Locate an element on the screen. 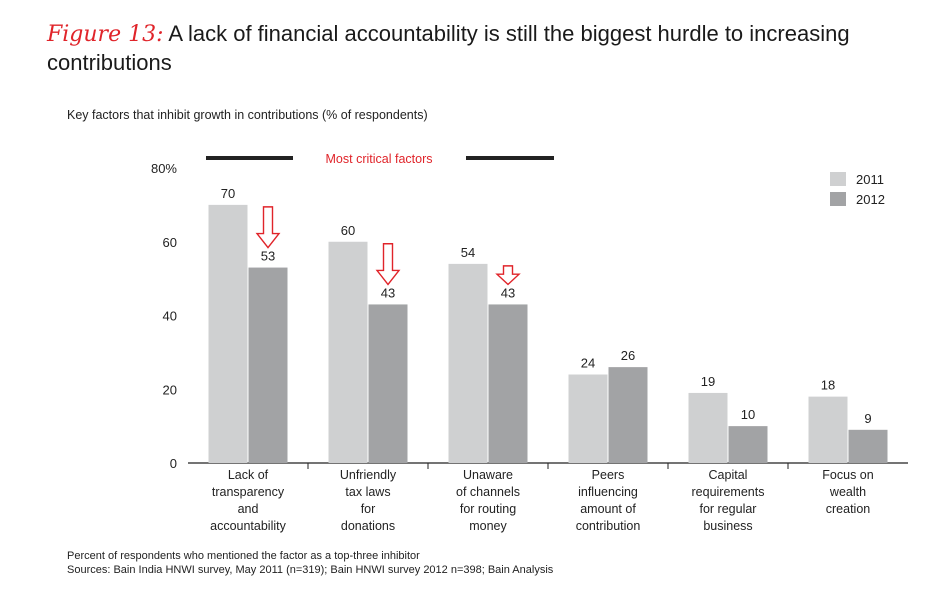  x-category-label: for regular is located at coordinates (728, 509).